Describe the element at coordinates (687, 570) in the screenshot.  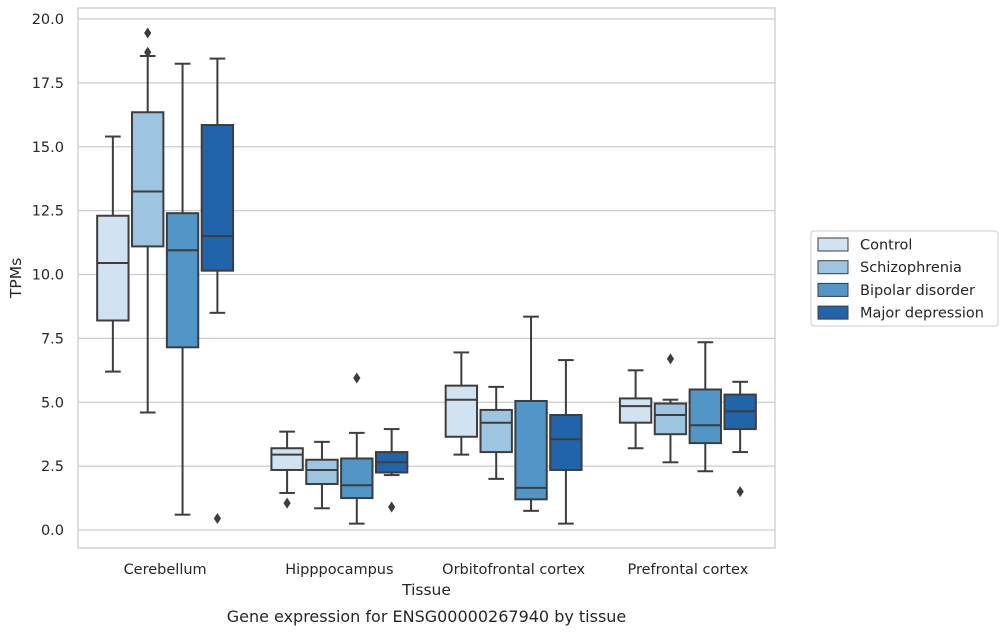
I see `x-tick-label: Prefrontal cortex` at that location.